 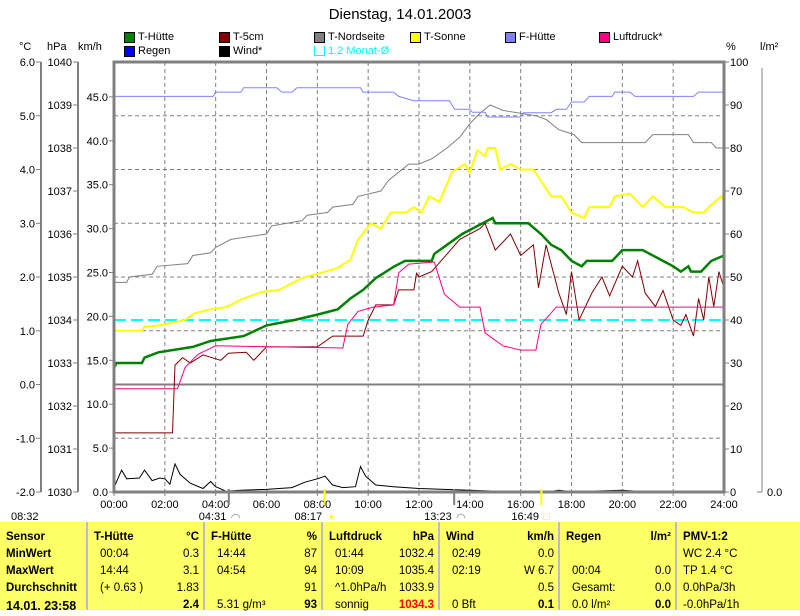 What do you see at coordinates (736, 364) in the screenshot?
I see `percent-tick-label: 30` at bounding box center [736, 364].